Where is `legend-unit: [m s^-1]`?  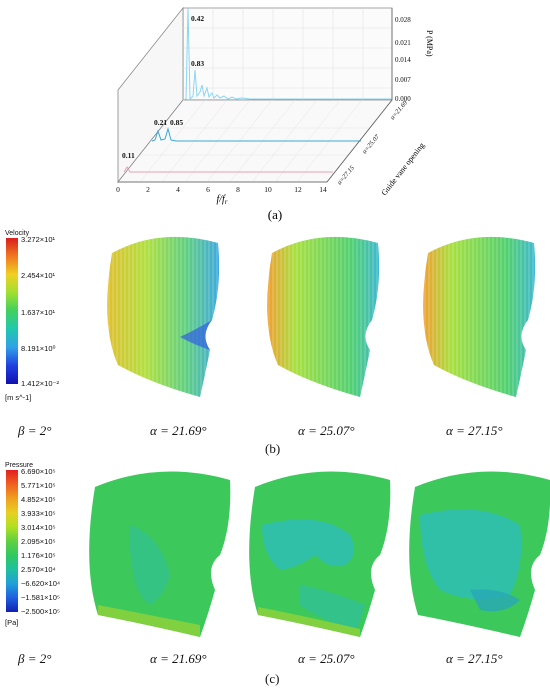
legend-unit: [m s^-1] is located at coordinates (18, 397).